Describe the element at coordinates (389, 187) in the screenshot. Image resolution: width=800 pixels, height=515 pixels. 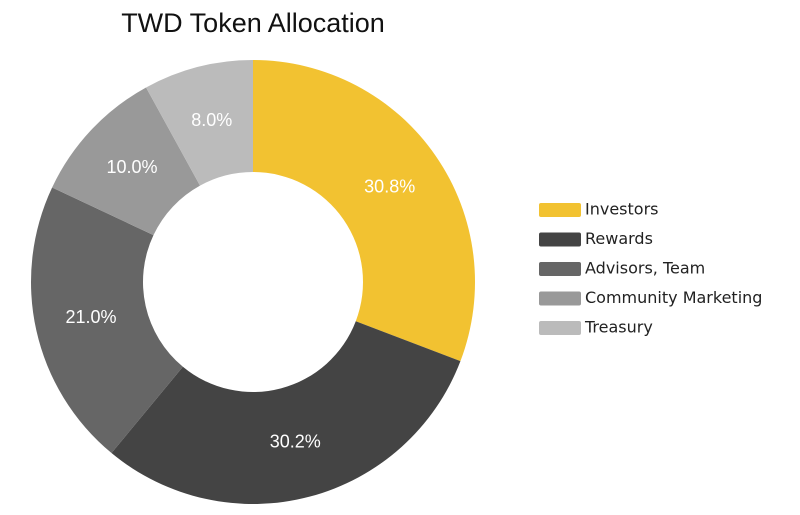
I see `slice-label: 30.8%` at that location.